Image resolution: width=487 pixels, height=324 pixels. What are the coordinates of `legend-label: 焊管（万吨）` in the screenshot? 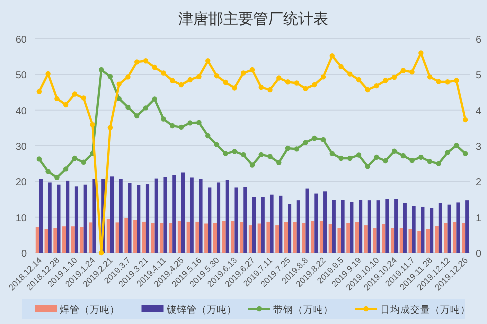 It's located at (90, 310).